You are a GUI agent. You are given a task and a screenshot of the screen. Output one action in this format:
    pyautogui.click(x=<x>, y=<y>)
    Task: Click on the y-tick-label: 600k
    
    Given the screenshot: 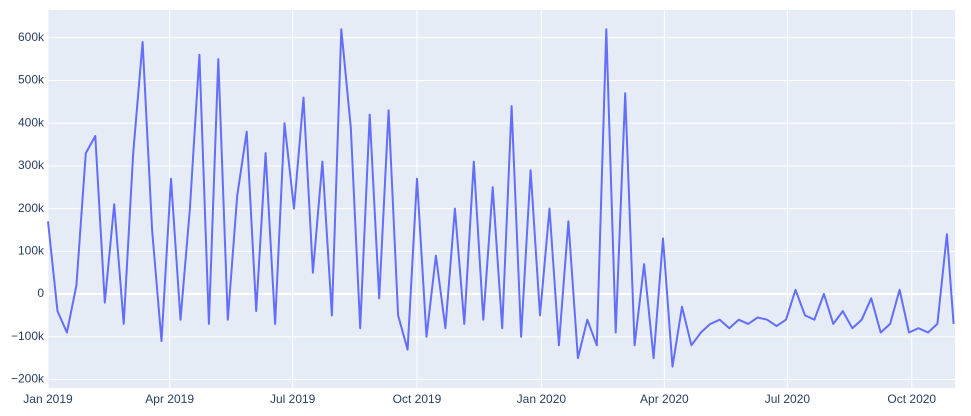 What is the action you would take?
    pyautogui.click(x=31, y=37)
    